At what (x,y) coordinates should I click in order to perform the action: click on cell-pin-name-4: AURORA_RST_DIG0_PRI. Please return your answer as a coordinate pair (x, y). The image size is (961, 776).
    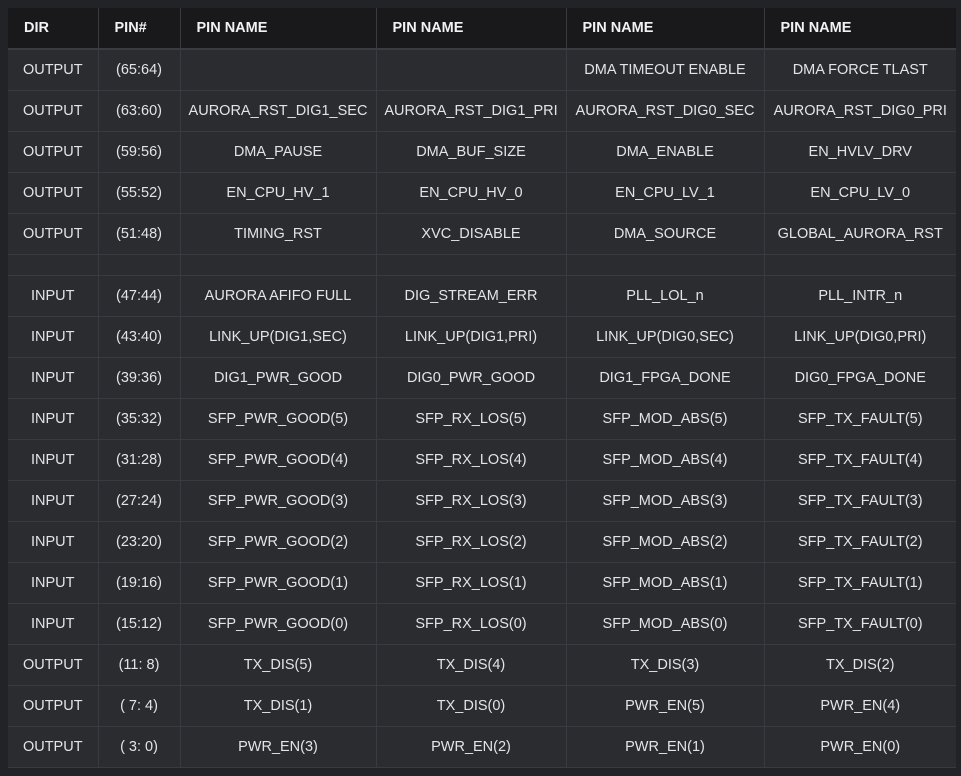
    Looking at the image, I should click on (860, 111).